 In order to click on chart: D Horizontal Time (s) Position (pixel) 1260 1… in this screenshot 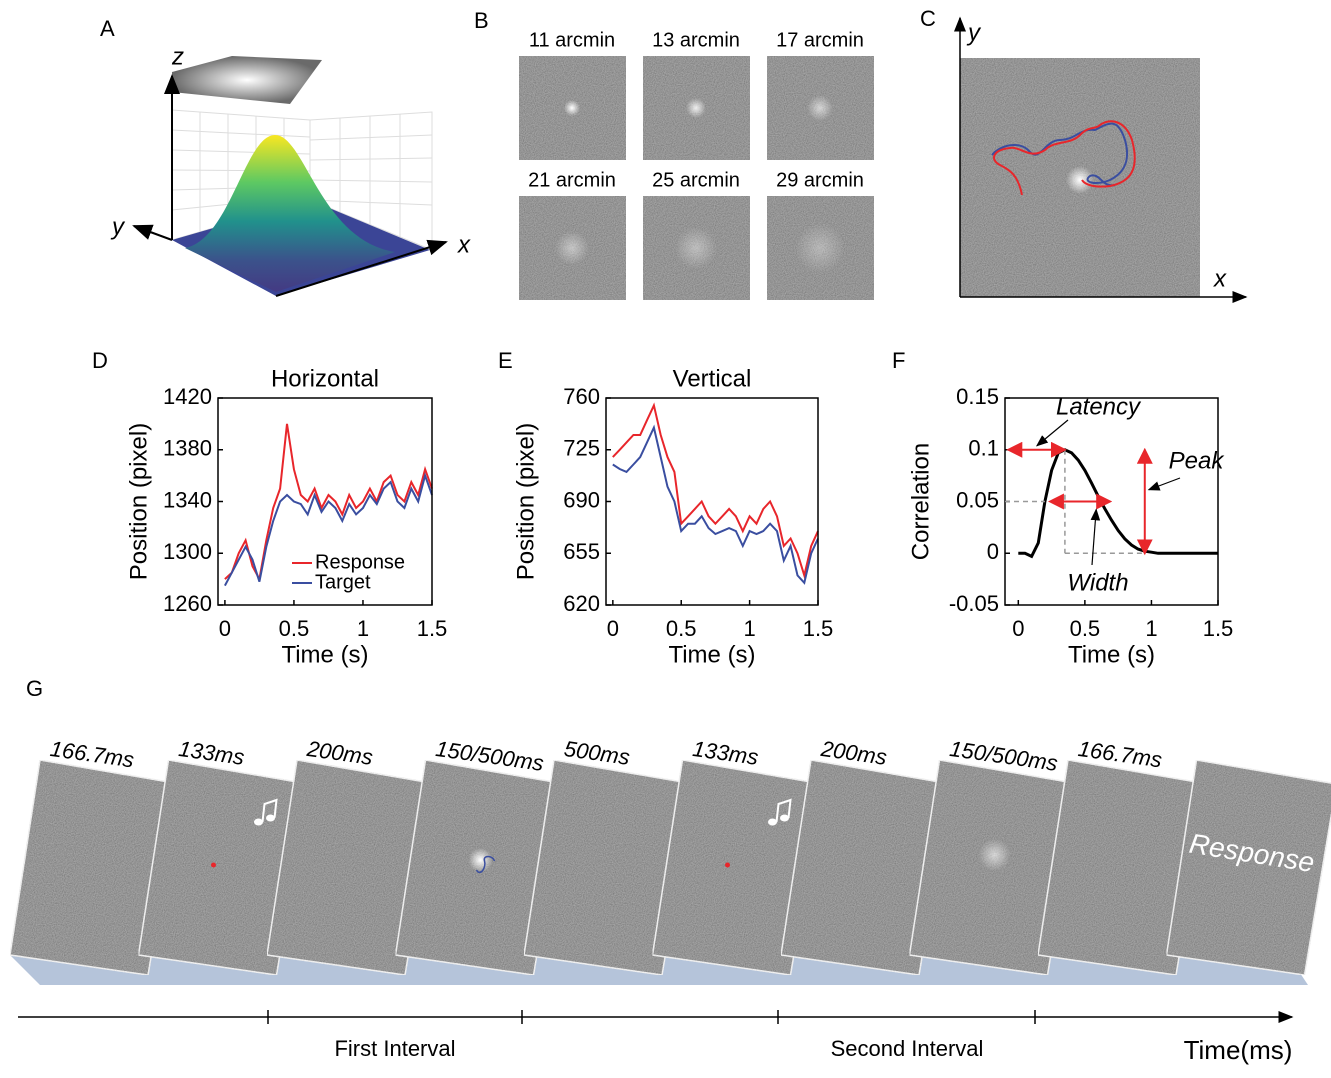, I will do `click(269, 508)`.